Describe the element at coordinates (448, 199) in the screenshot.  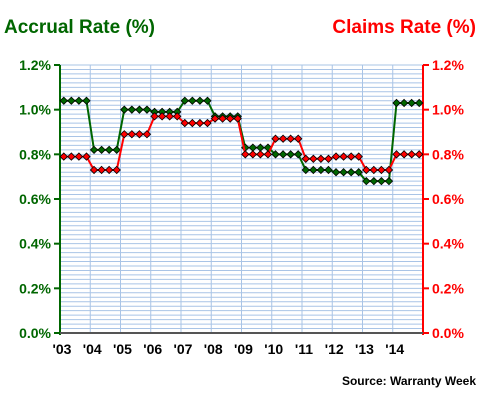
I see `right-y-tick-label: 0.6%` at that location.